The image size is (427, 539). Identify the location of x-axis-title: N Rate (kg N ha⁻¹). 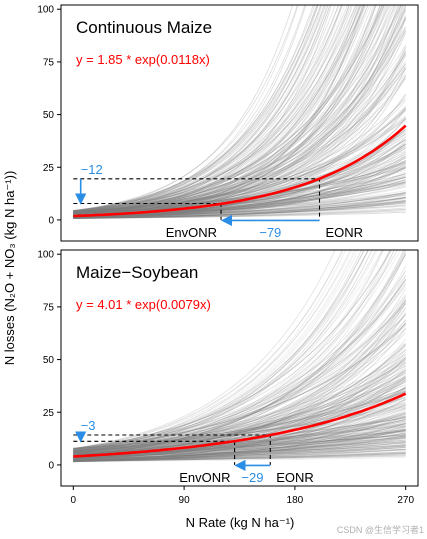
(240, 522).